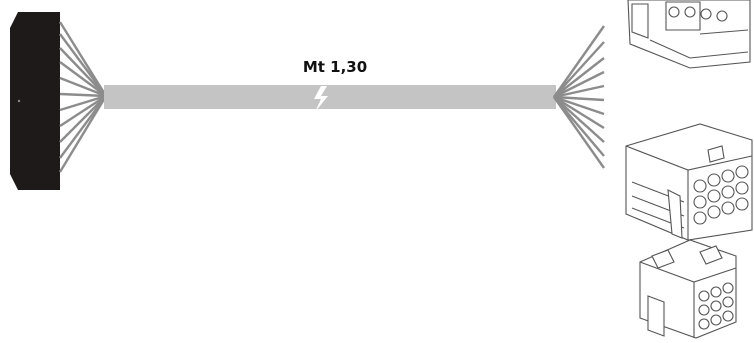 The image size is (754, 343). What do you see at coordinates (579, 97) in the screenshot?
I see `right-wire-fan` at bounding box center [579, 97].